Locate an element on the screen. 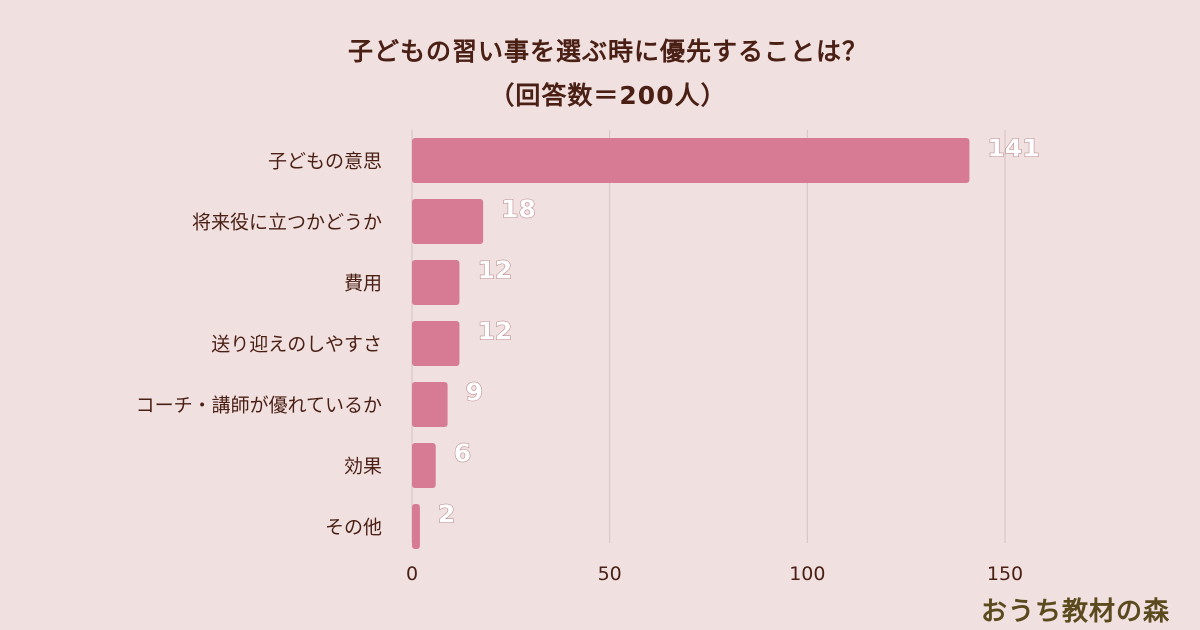 This screenshot has width=1200, height=630. value-label: 6 is located at coordinates (462, 453).